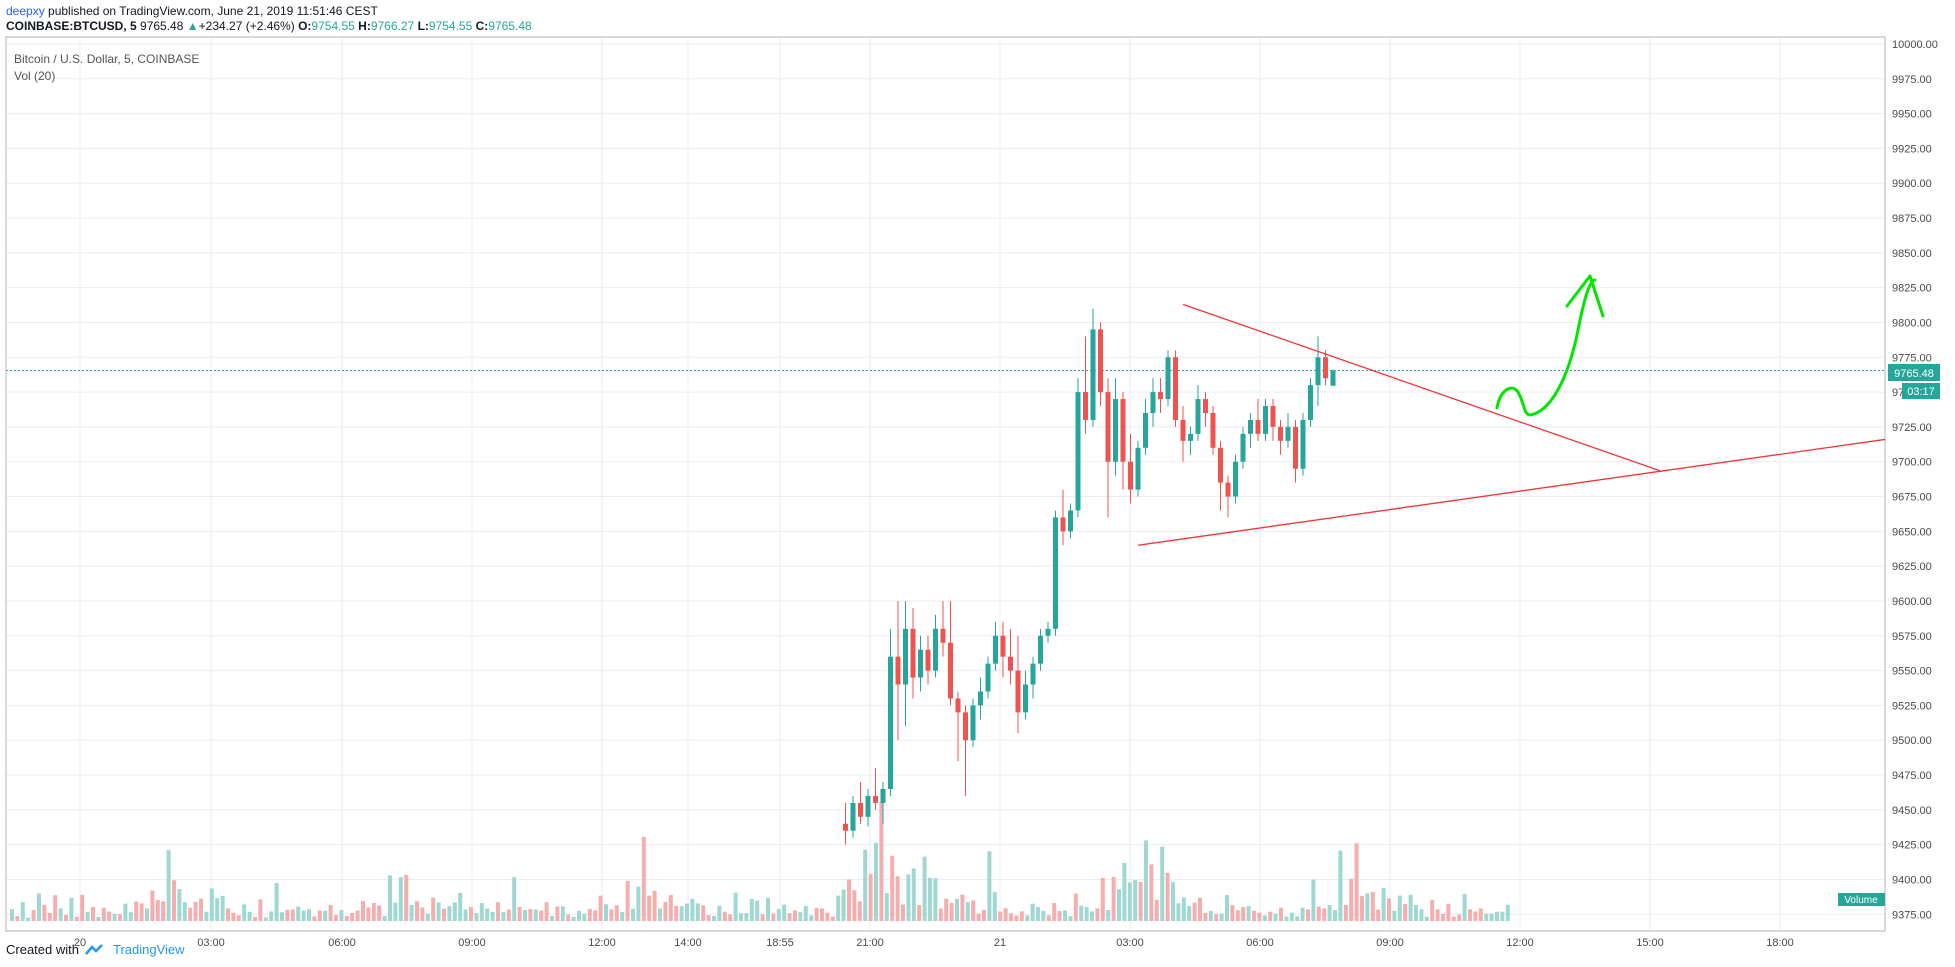 This screenshot has height=967, width=1955. Describe the element at coordinates (1912, 672) in the screenshot. I see `y-tick-label: 9550.00` at that location.